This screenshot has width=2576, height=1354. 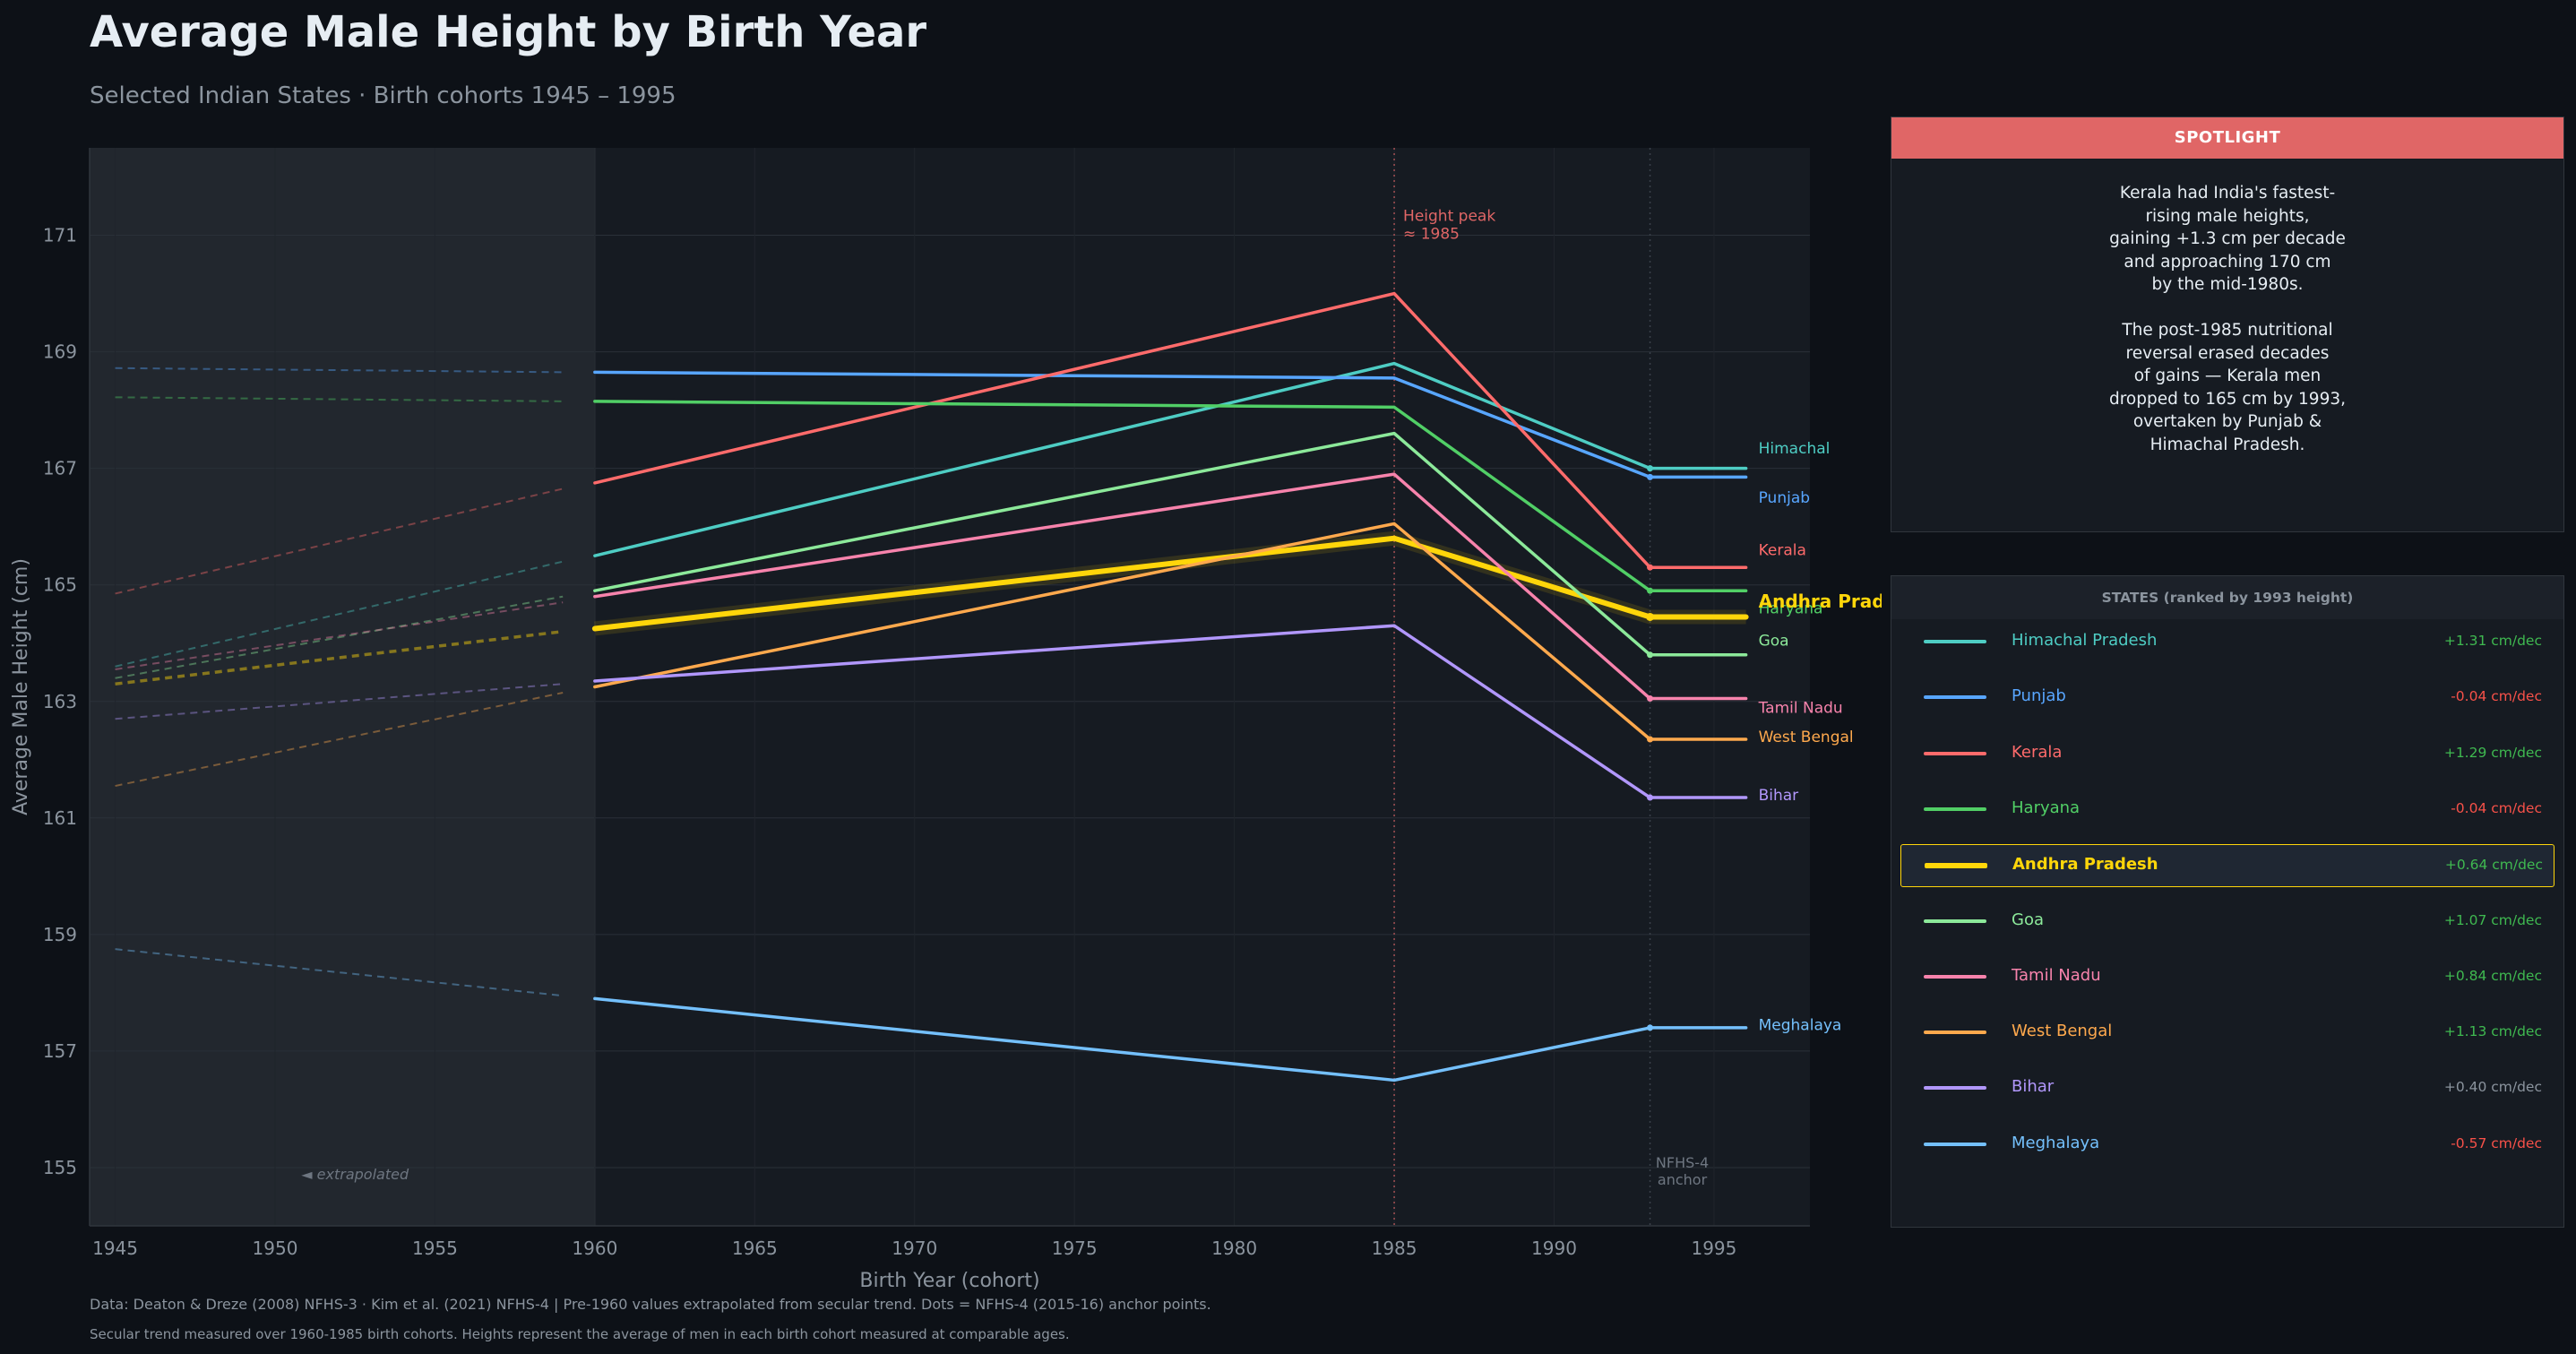 What do you see at coordinates (1431, 234) in the screenshot?
I see `peak-annotation: ≈ 1985` at bounding box center [1431, 234].